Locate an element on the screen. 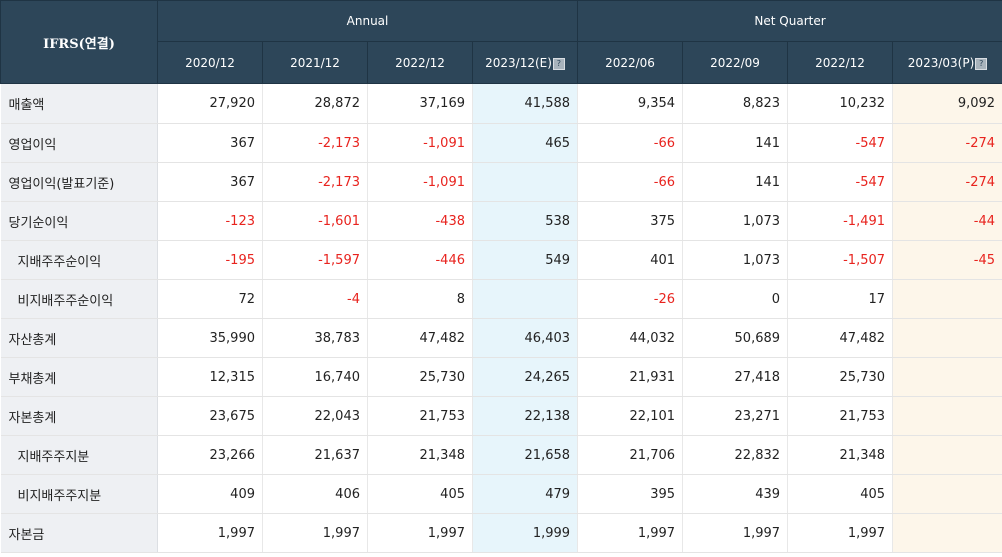  row-label: 자산총계 is located at coordinates (79, 338).